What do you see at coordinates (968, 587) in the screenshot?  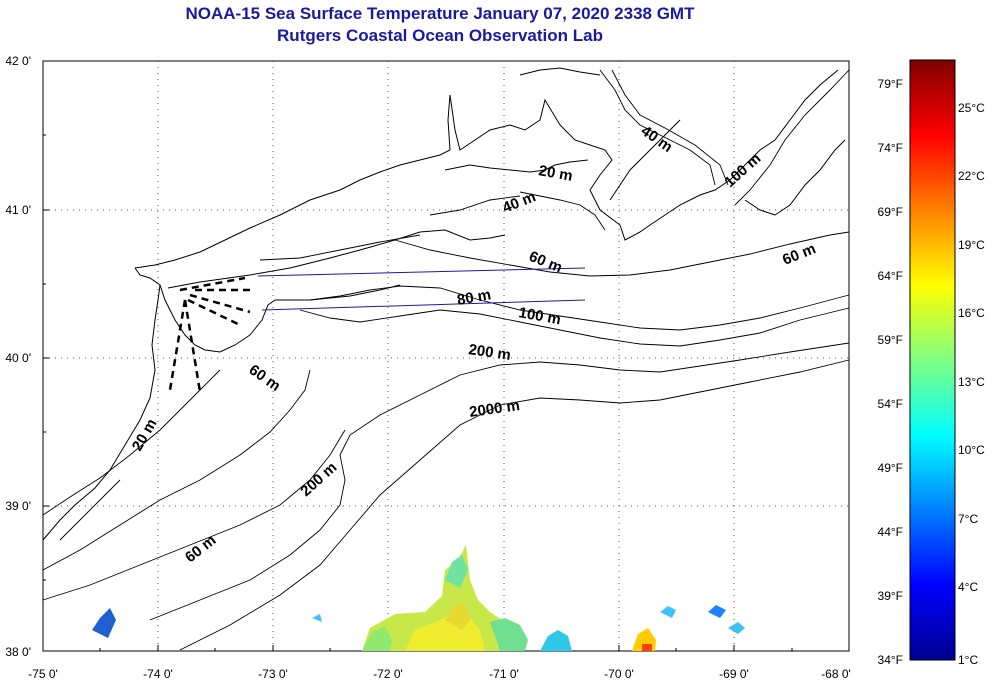 I see `celsius-tick: 4°C` at bounding box center [968, 587].